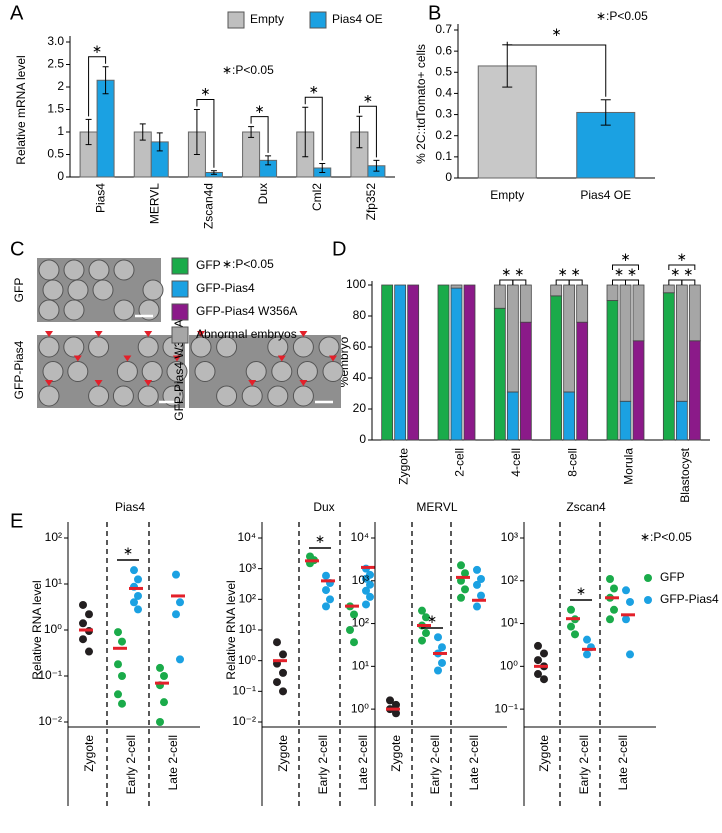 This screenshot has height=833, width=722. What do you see at coordinates (21, 109) in the screenshot?
I see `y-axis-label: Relative mRNA level` at bounding box center [21, 109].